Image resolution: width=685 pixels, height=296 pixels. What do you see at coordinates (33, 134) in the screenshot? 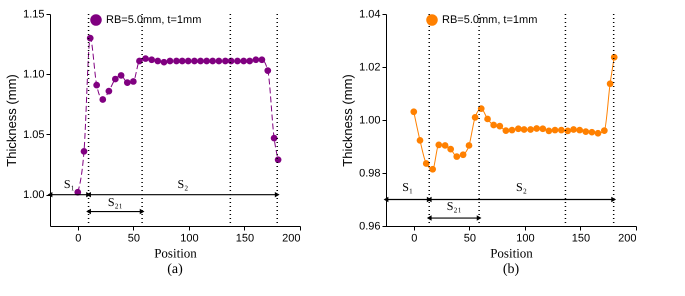
I see `y-tick-label: 1.05` at bounding box center [33, 134].